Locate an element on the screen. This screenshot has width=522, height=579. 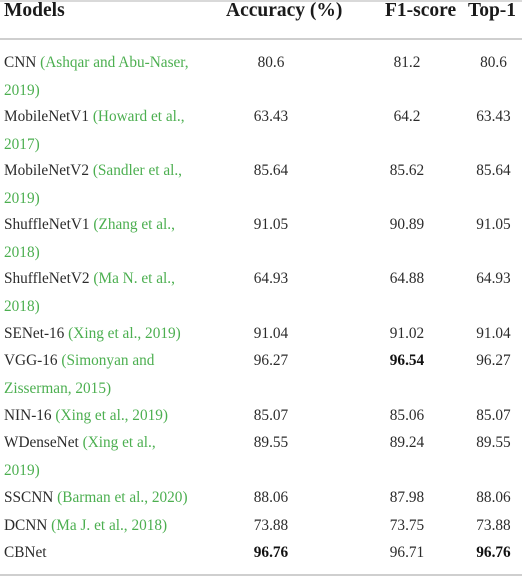
top-rule is located at coordinates (261, 1).